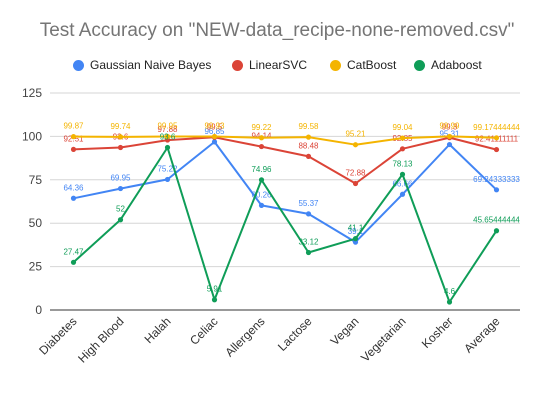  Describe the element at coordinates (167, 125) in the screenshot. I see `data-label: 99.95` at that location.